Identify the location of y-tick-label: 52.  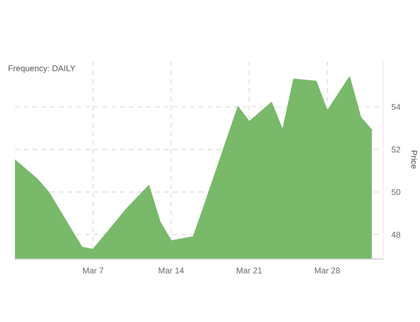
(396, 149).